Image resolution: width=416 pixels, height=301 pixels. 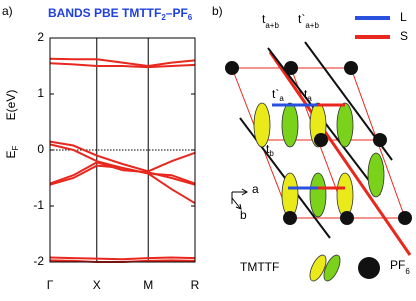 I want to click on hop-label: t`a, so click(x=278, y=95).